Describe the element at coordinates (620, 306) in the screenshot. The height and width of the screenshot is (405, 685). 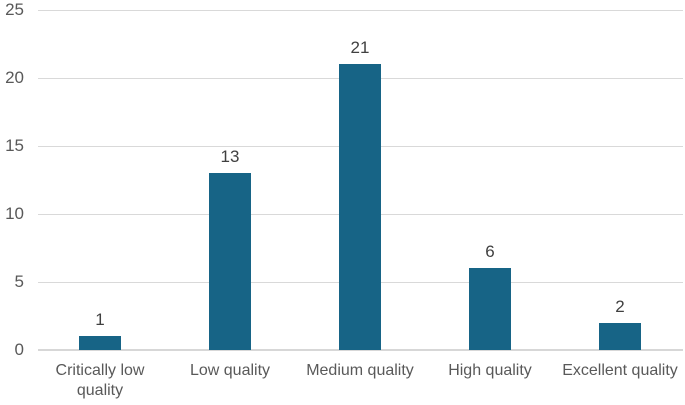
I see `bar-value-label-excellent-quality: 2` at that location.